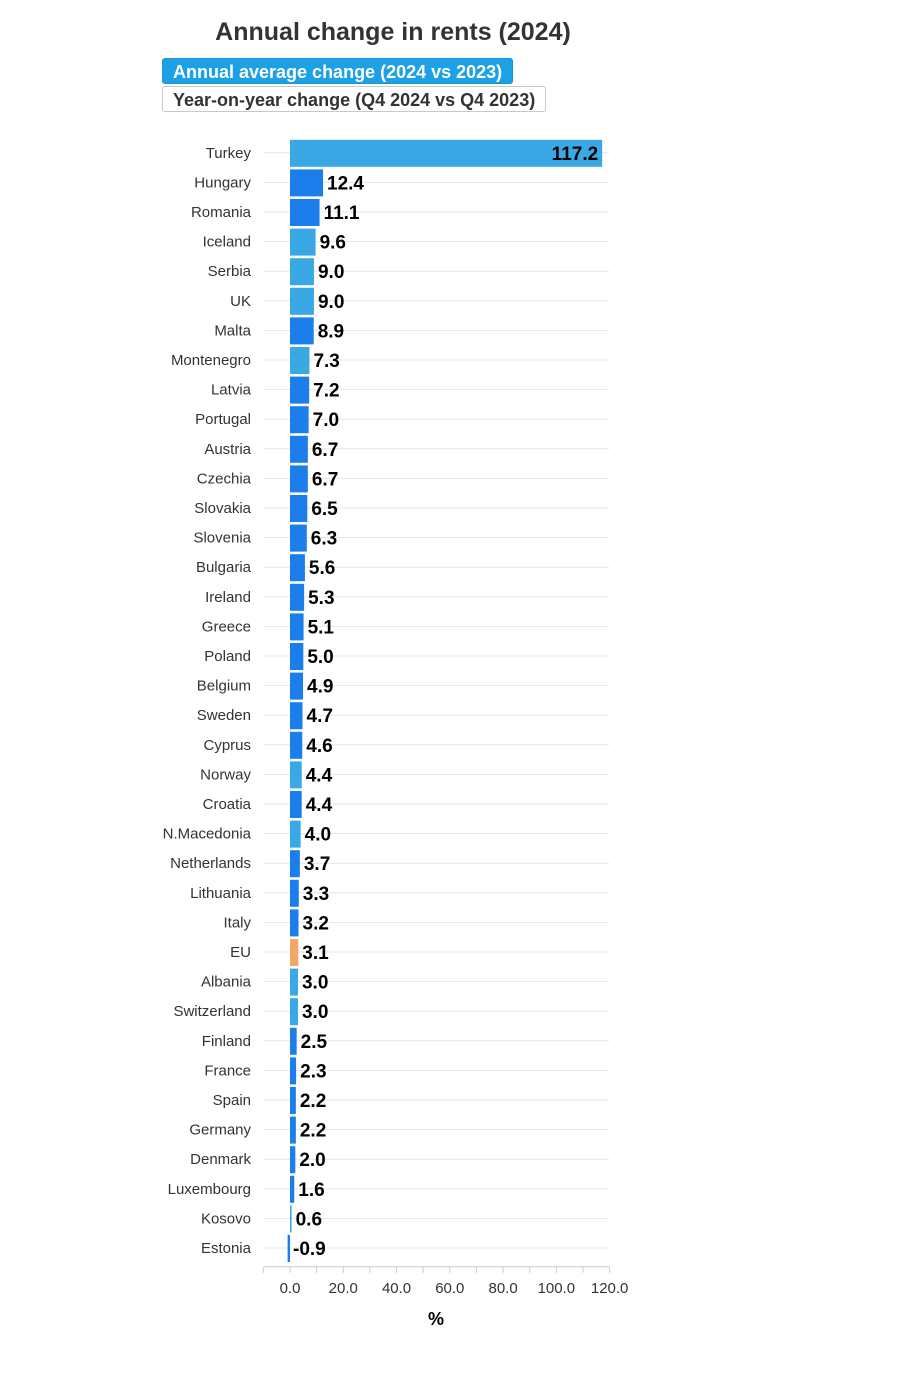 The width and height of the screenshot is (900, 1376). I want to click on data-label: 12.4, so click(345, 183).